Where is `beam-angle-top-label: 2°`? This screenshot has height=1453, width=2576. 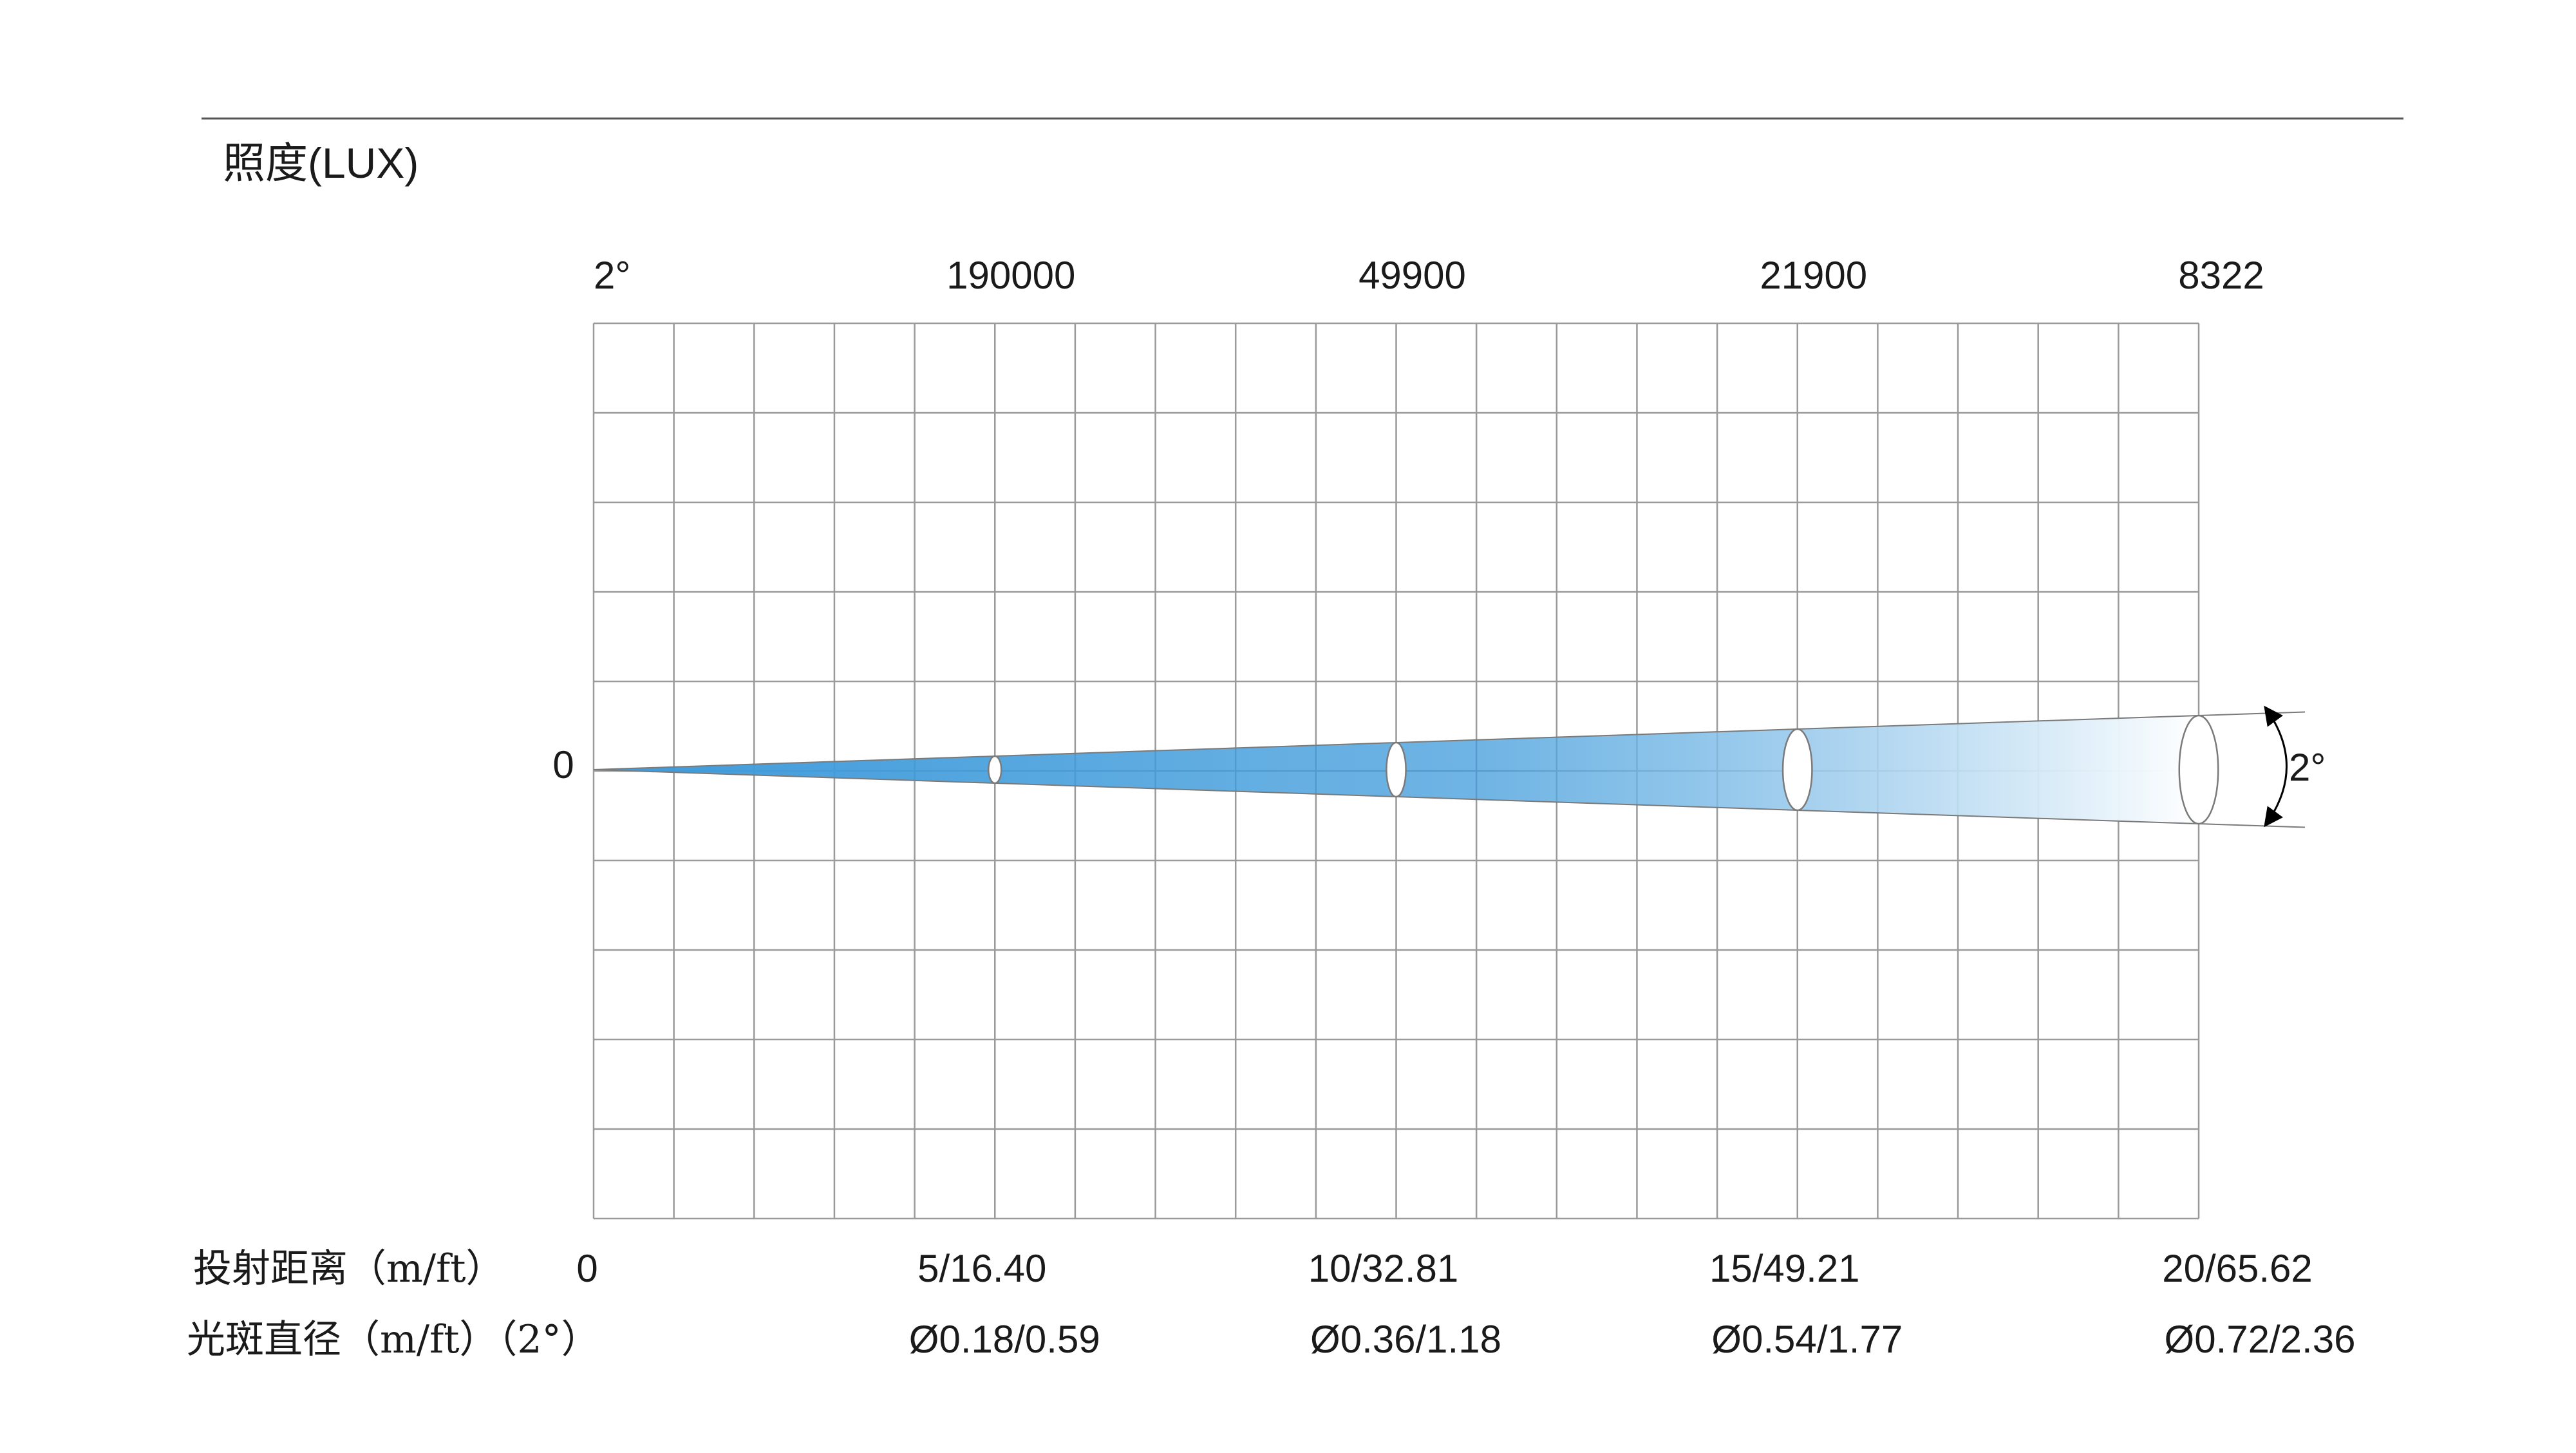 beam-angle-top-label: 2° is located at coordinates (612, 275).